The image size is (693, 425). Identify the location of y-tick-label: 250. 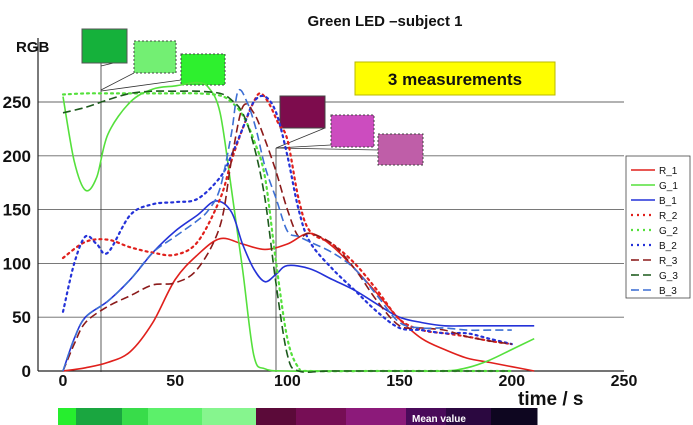
(17, 102).